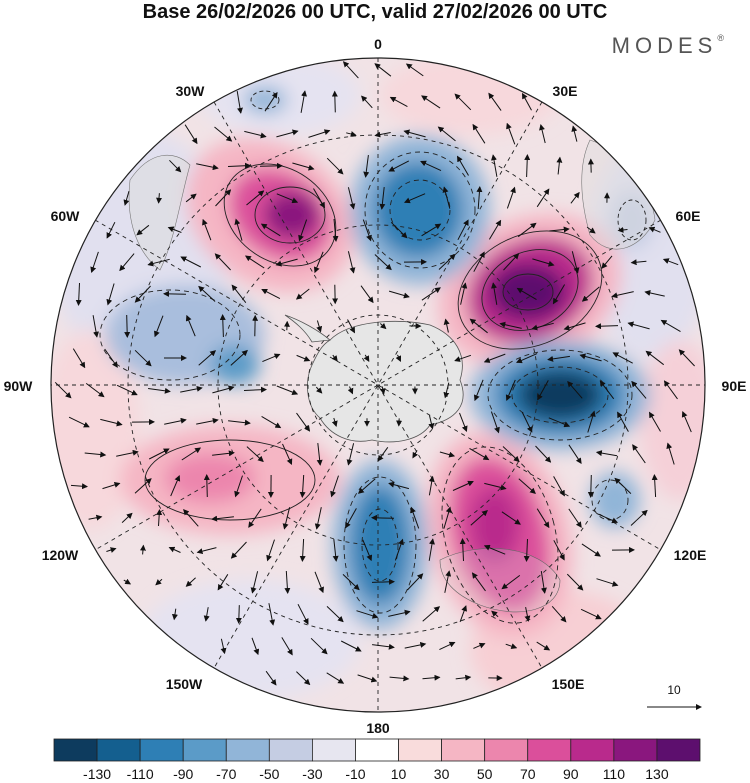  What do you see at coordinates (226, 774) in the screenshot?
I see `colorbar-tick-label: -70` at bounding box center [226, 774].